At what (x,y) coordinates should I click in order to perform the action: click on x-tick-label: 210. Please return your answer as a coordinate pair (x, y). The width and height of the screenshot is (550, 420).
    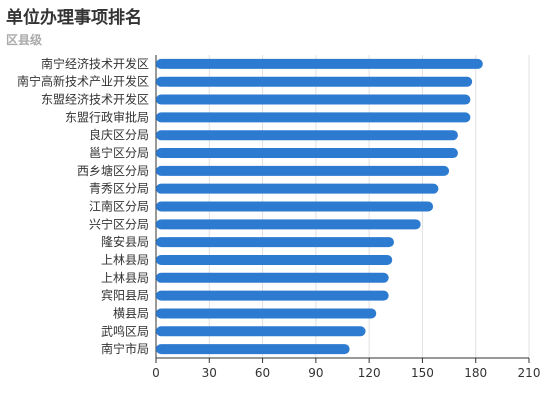
    Looking at the image, I should click on (529, 373).